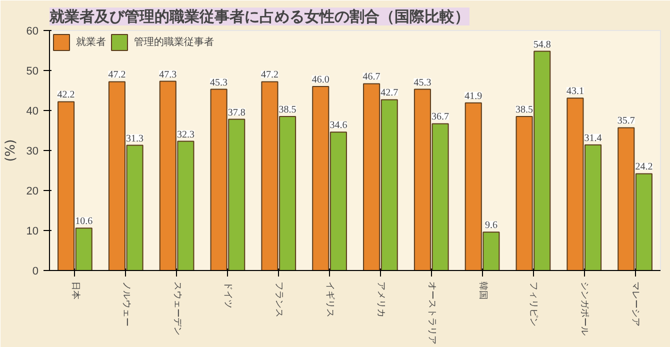 This screenshot has height=347, width=670. Describe the element at coordinates (626, 121) in the screenshot. I see `data-label: 35.7` at that location.